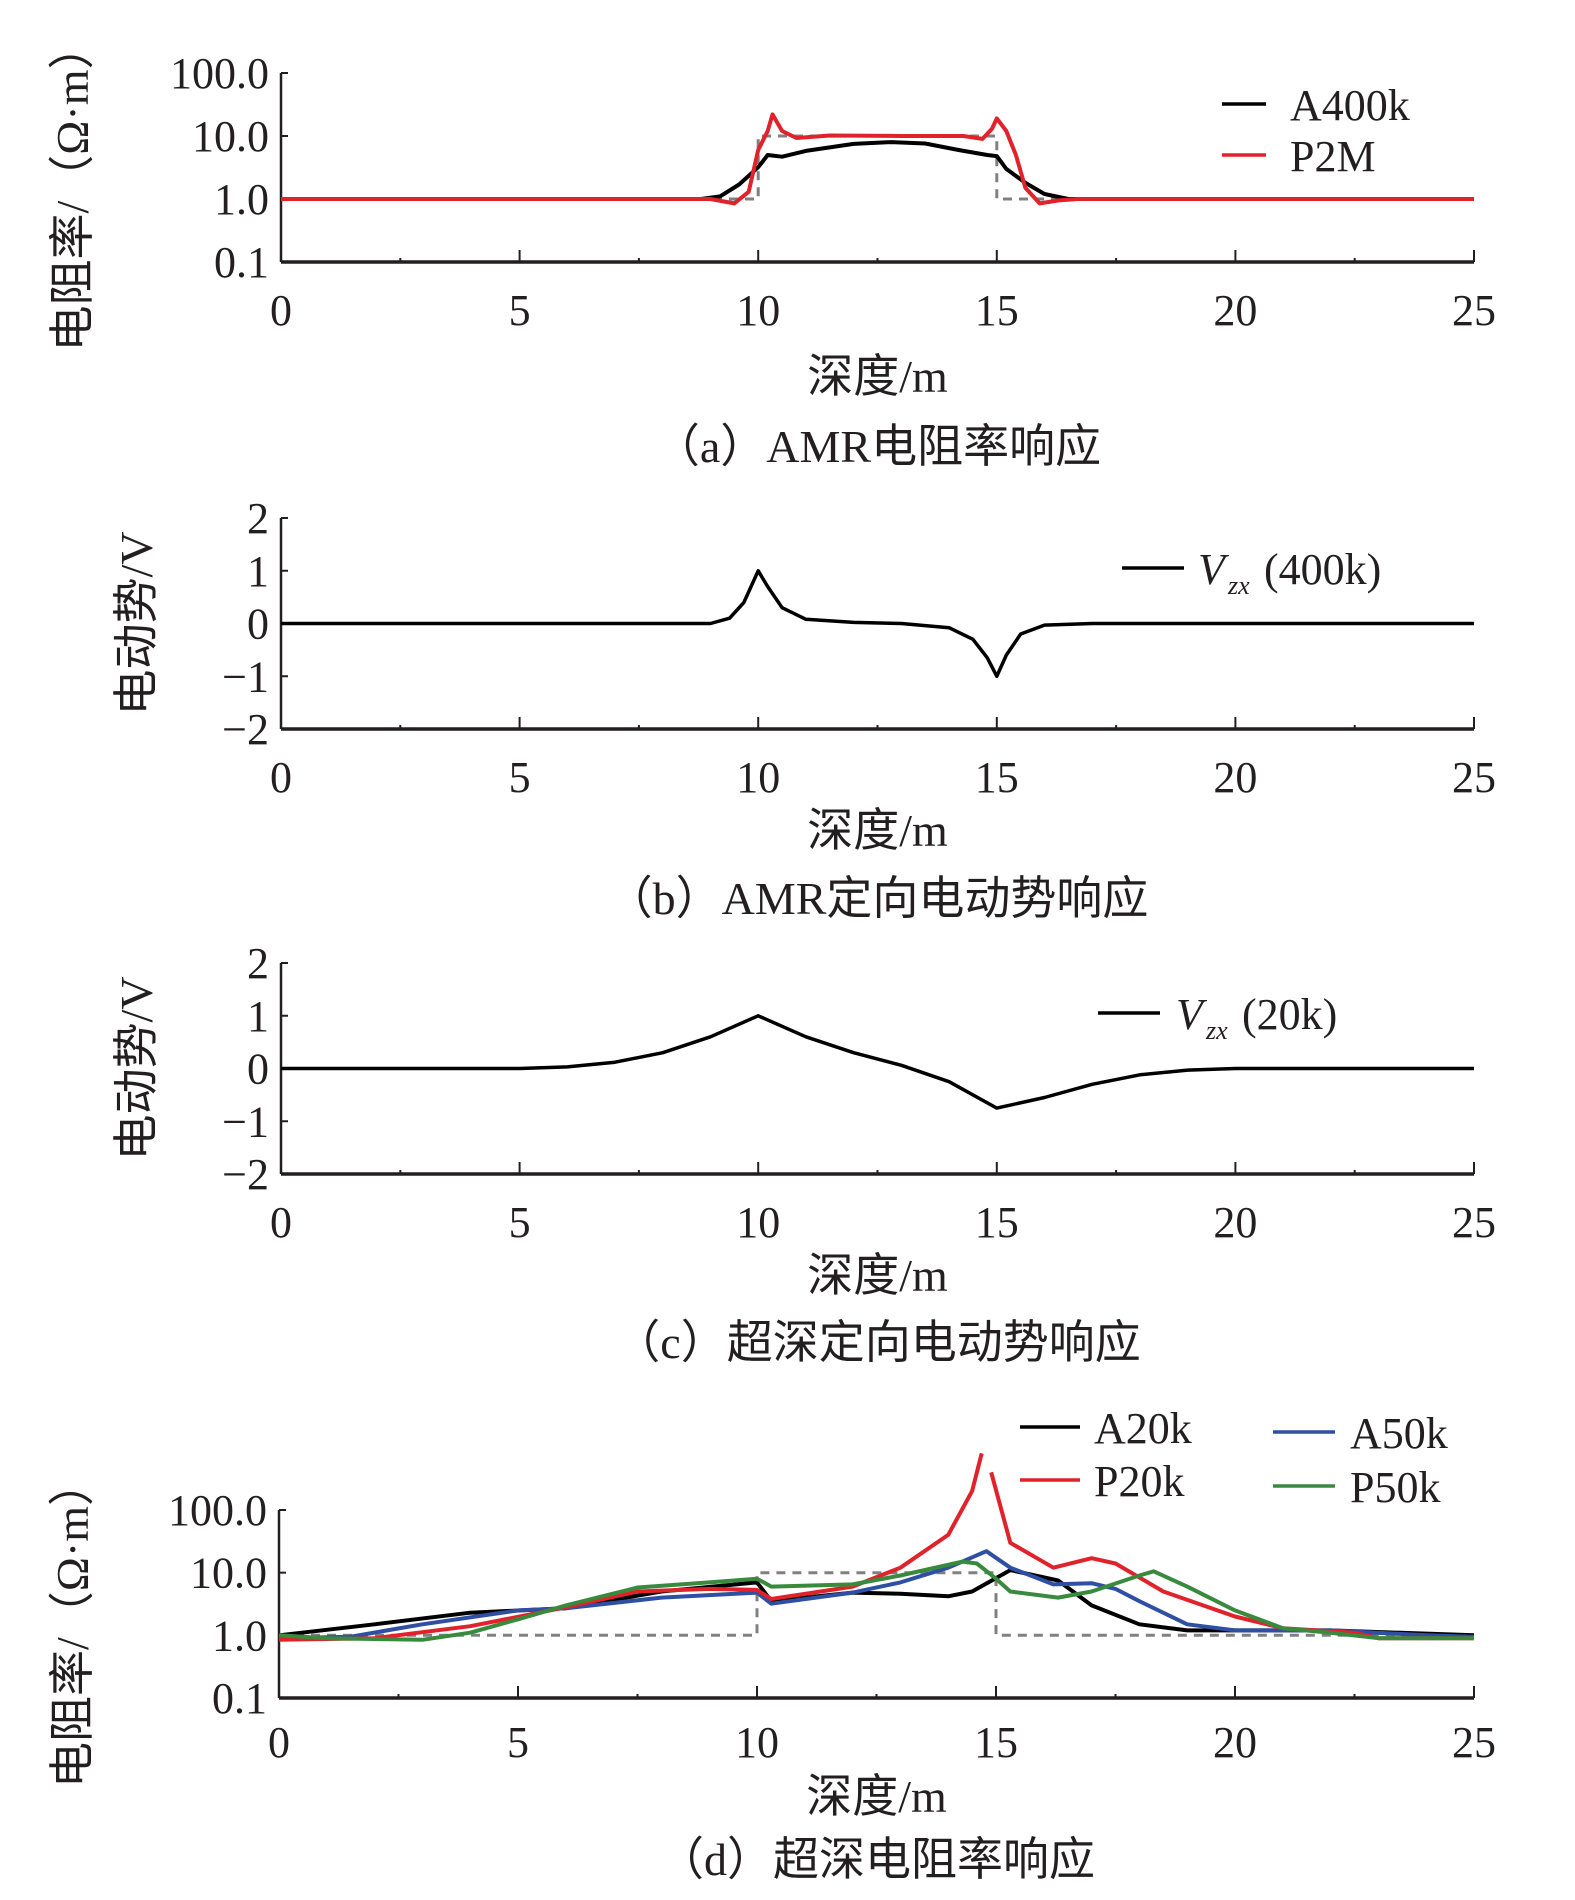  What do you see at coordinates (1399, 1433) in the screenshot?
I see `legend-label: A50k` at bounding box center [1399, 1433].